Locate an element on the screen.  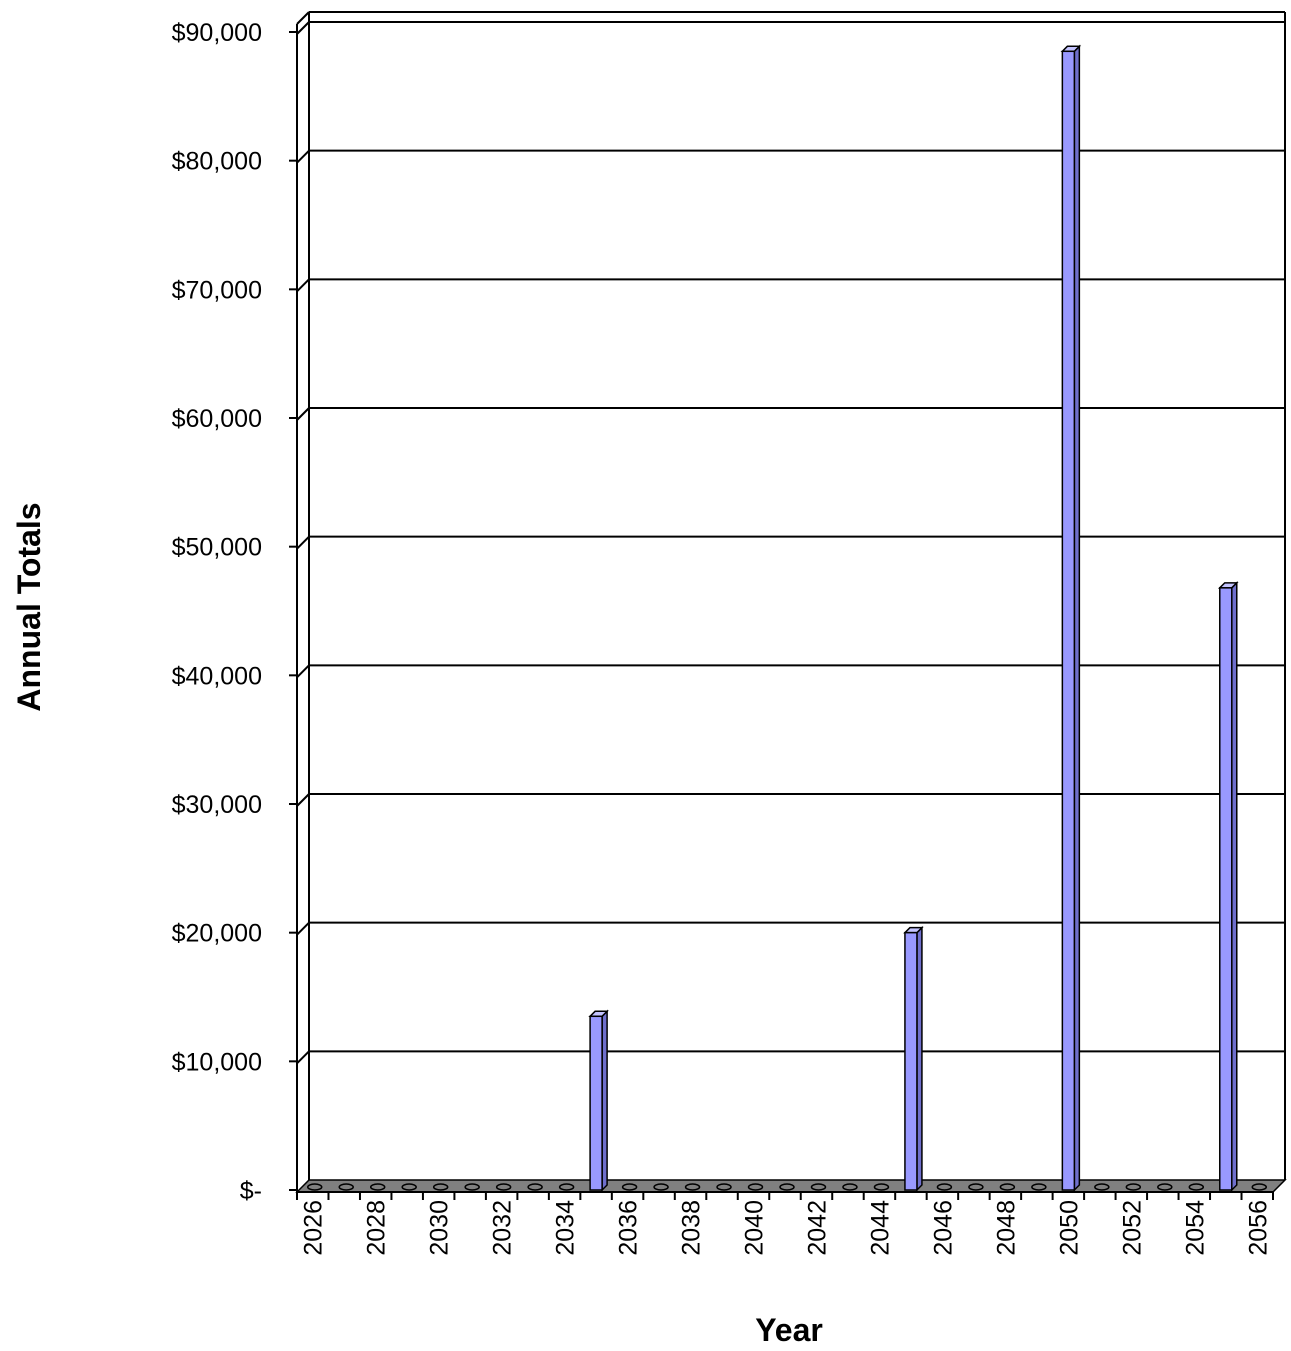
bar-2040 is located at coordinates (755, 1187).